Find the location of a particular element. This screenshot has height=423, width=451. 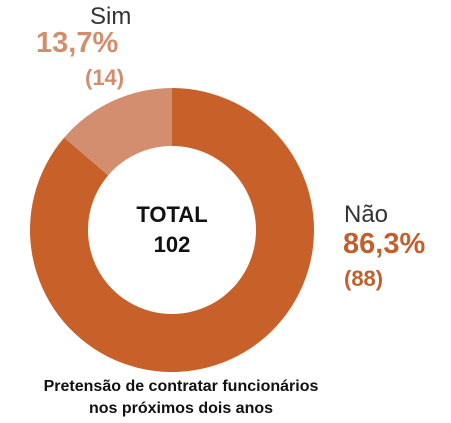

chart-caption-line2: nos próximos dois anos is located at coordinates (181, 408).